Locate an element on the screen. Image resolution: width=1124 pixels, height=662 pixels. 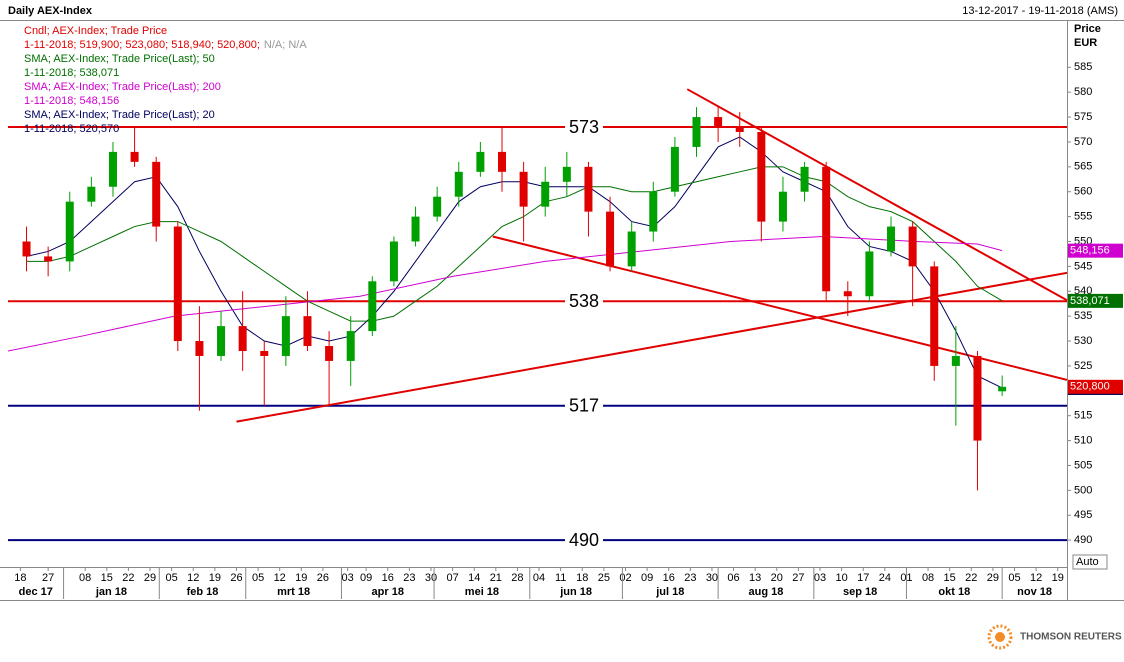
month-label: mei 18 is located at coordinates (482, 592).